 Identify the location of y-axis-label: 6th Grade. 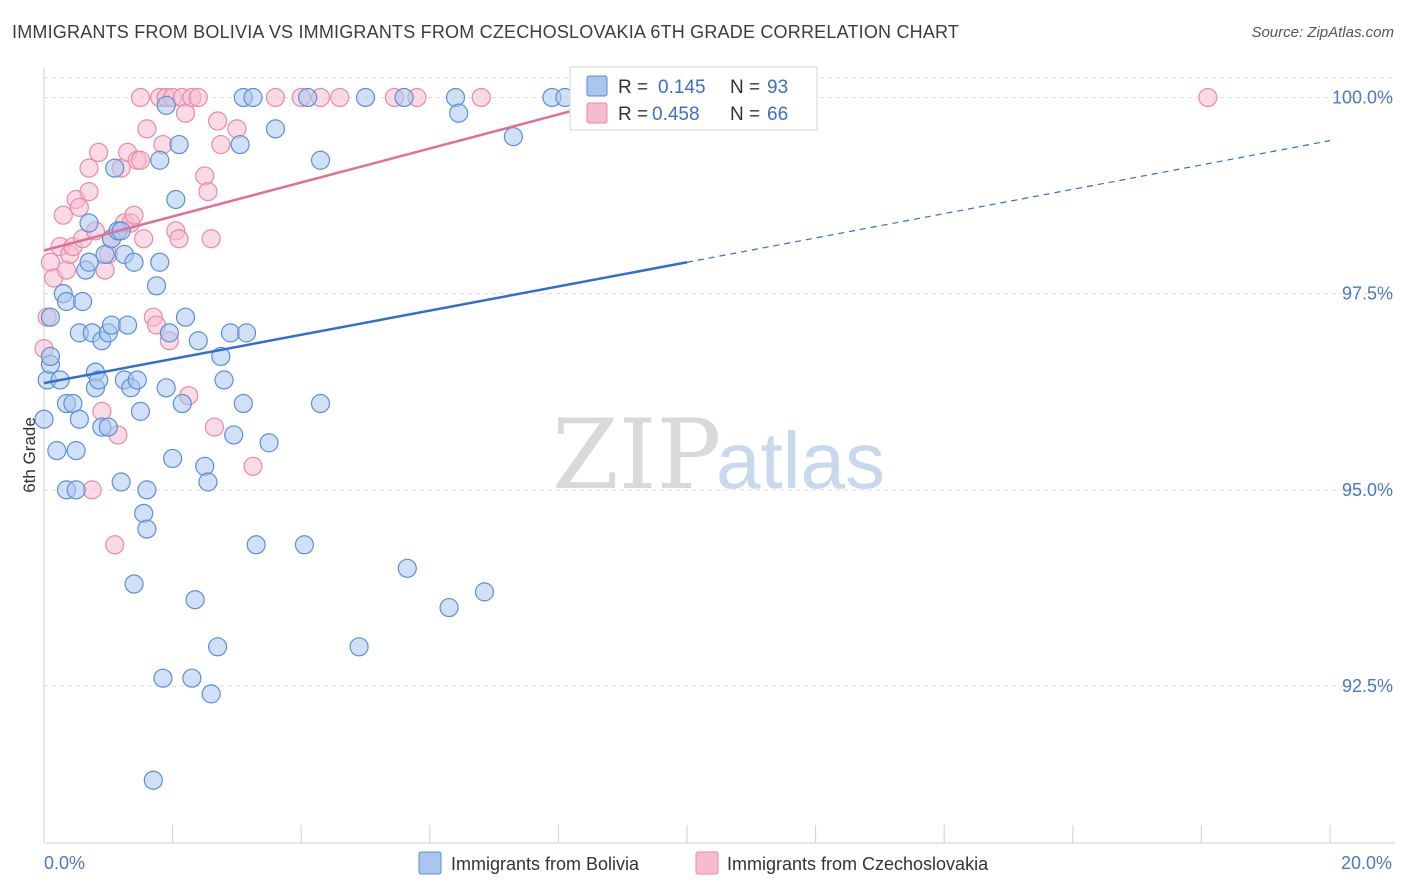
(29, 455).